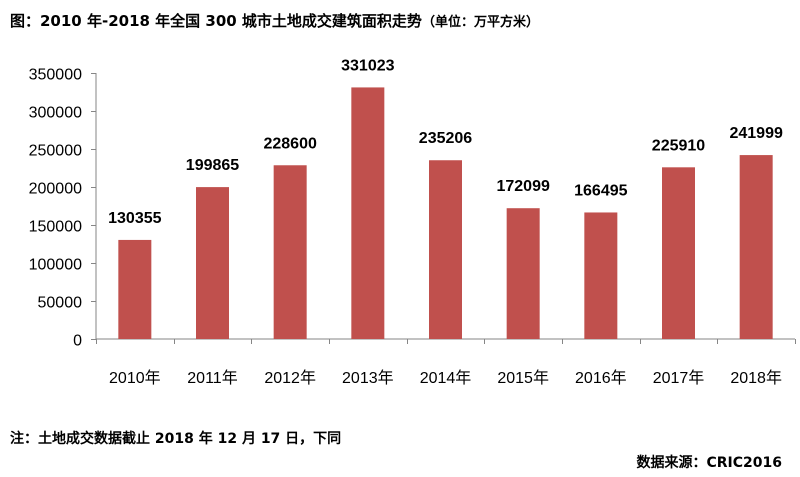 This screenshot has height=477, width=800. What do you see at coordinates (368, 378) in the screenshot?
I see `x-tick-label: 2013年` at bounding box center [368, 378].